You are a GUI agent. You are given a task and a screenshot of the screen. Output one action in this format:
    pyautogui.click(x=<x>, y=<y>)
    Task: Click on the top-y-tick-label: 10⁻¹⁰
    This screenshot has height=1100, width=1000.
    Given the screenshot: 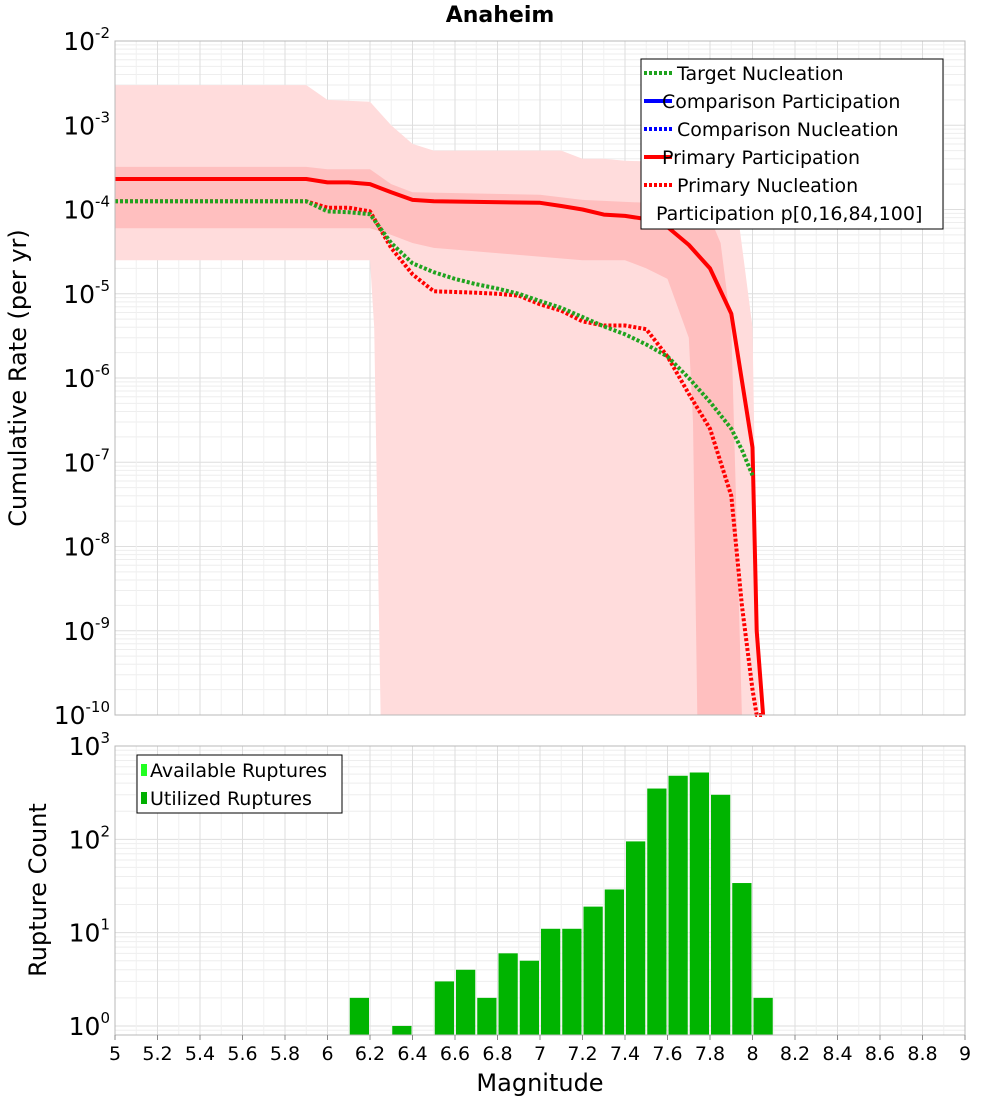 What is the action you would take?
    pyautogui.click(x=82, y=714)
    